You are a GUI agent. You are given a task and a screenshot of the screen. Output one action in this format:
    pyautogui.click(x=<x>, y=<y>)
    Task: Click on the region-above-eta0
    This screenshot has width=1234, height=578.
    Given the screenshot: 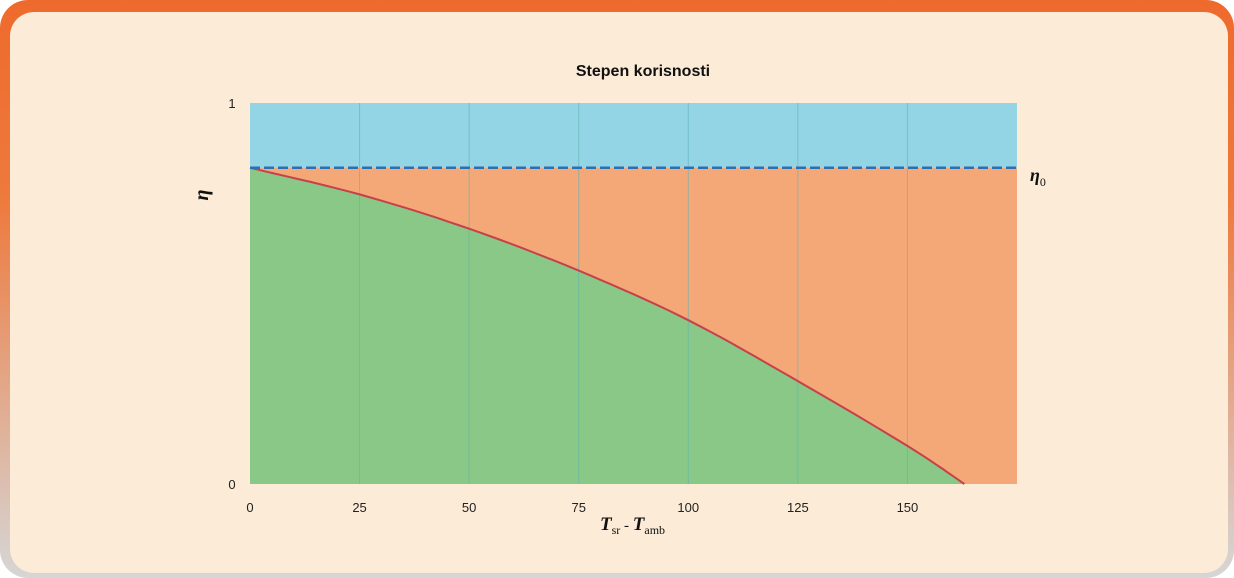 What is the action you would take?
    pyautogui.click(x=633, y=135)
    